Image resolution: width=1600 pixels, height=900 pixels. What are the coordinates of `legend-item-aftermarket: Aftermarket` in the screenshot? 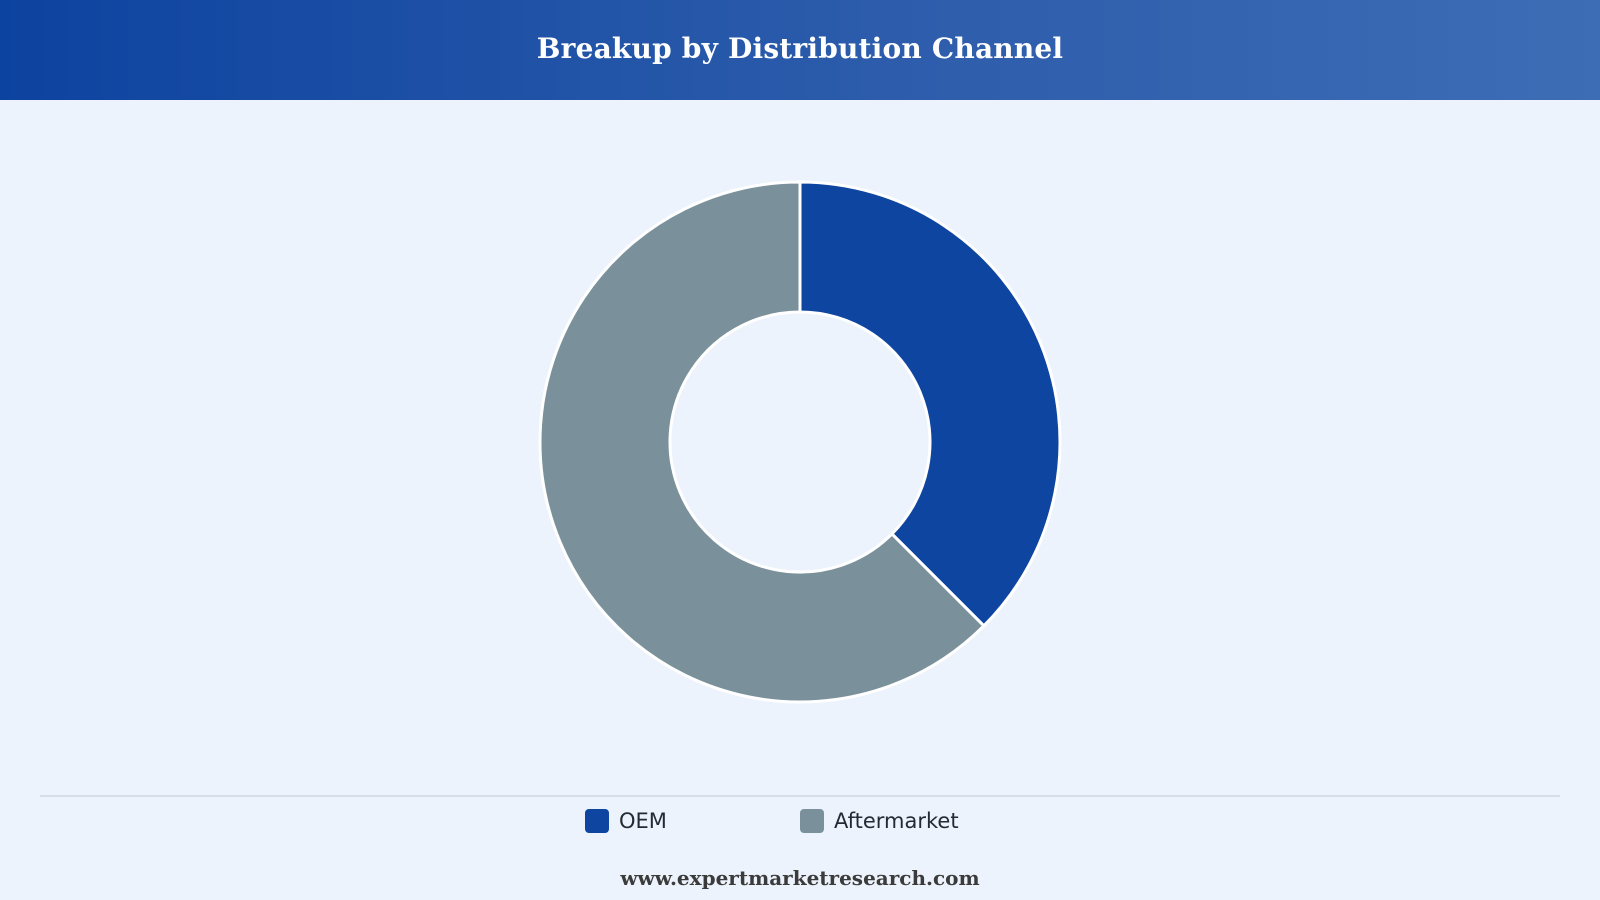 It's located at (879, 821).